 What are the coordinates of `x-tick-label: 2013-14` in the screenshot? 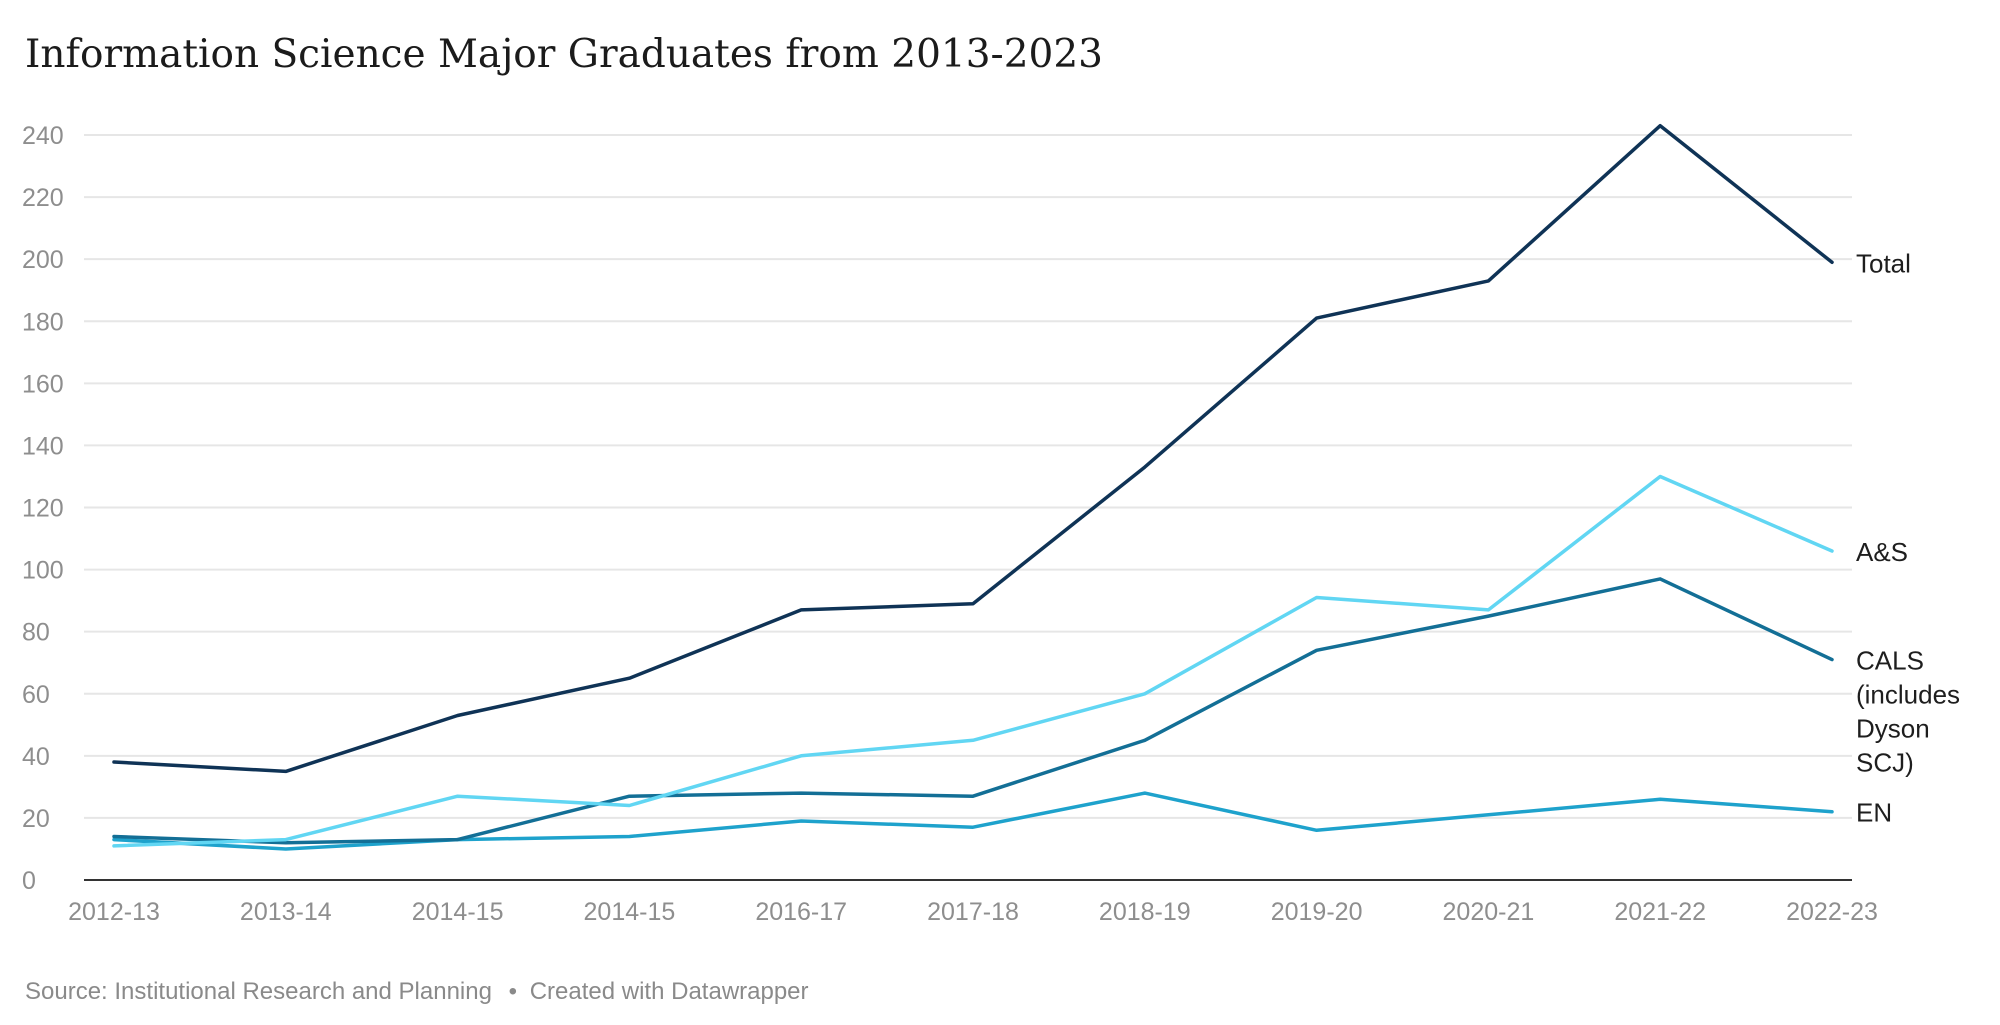 It's located at (286, 912).